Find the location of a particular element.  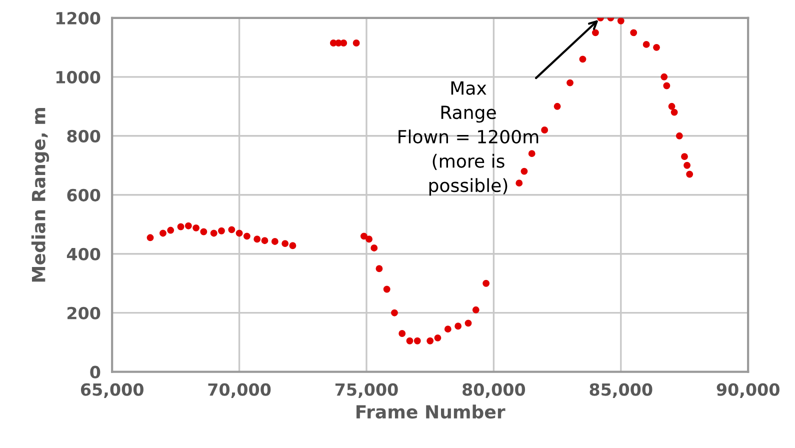

y-tick-label: 1000 is located at coordinates (78, 77).